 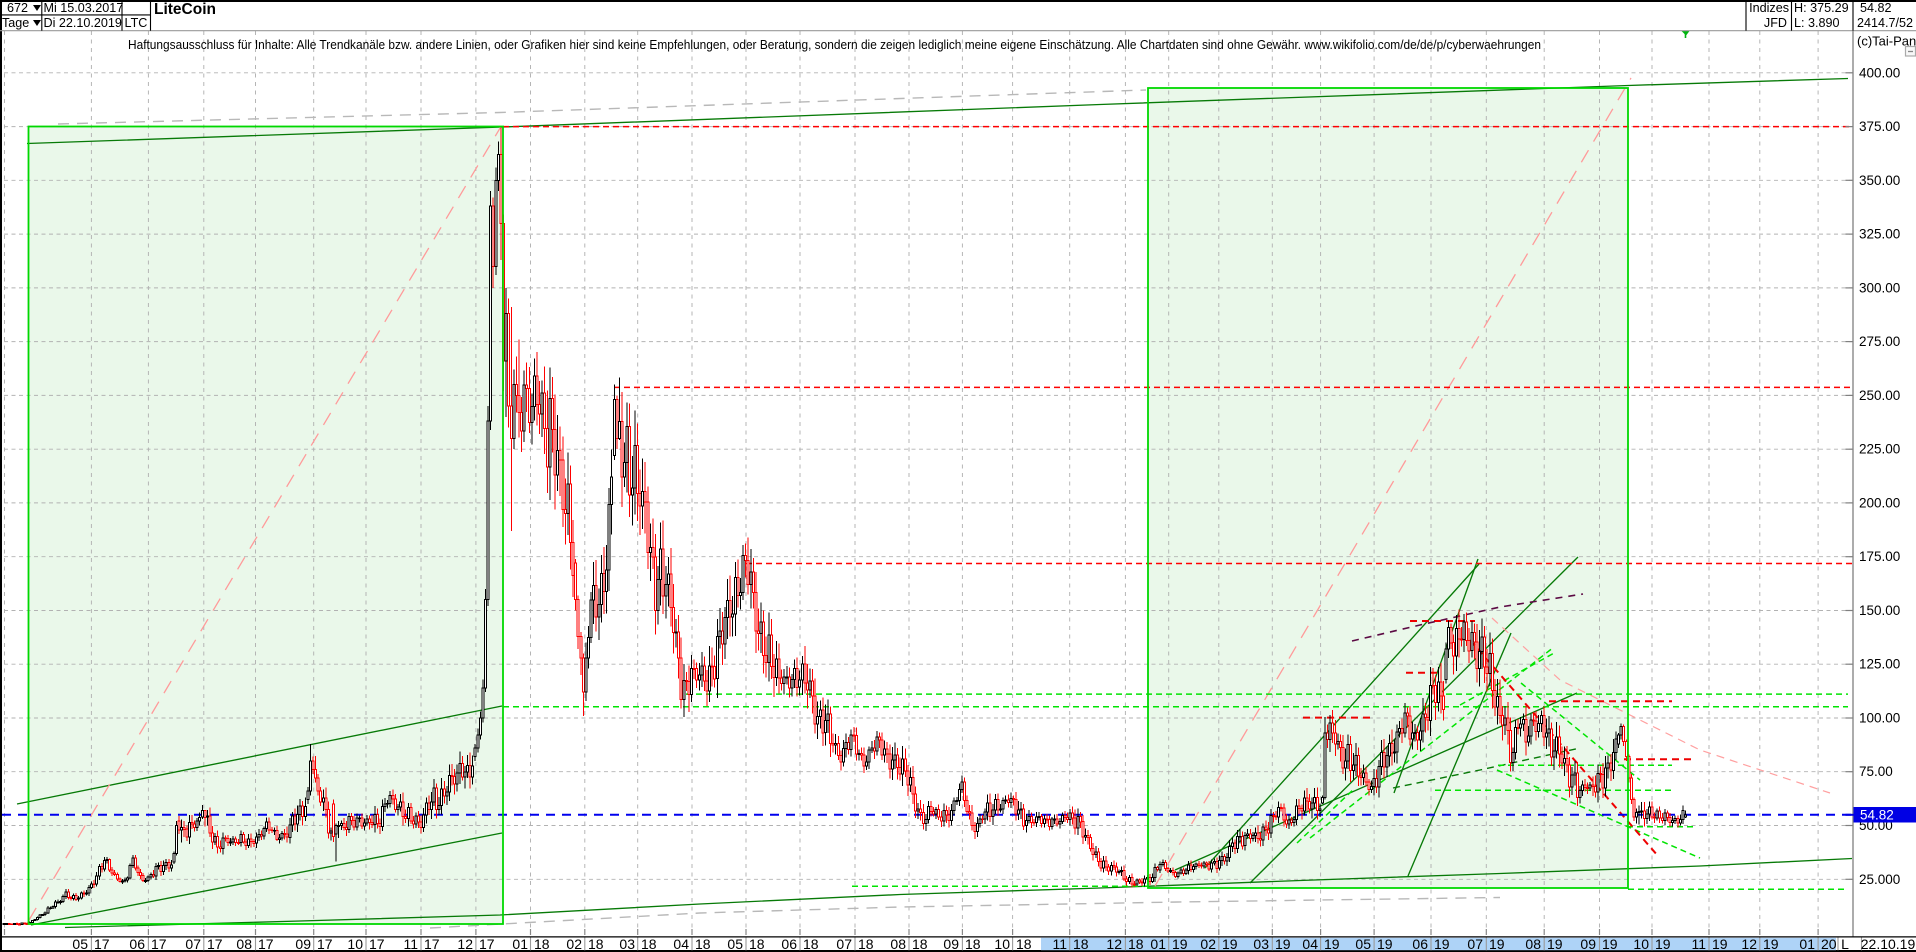 What do you see at coordinates (1879, 234) in the screenshot?
I see `svg-text: 325.00` at bounding box center [1879, 234].